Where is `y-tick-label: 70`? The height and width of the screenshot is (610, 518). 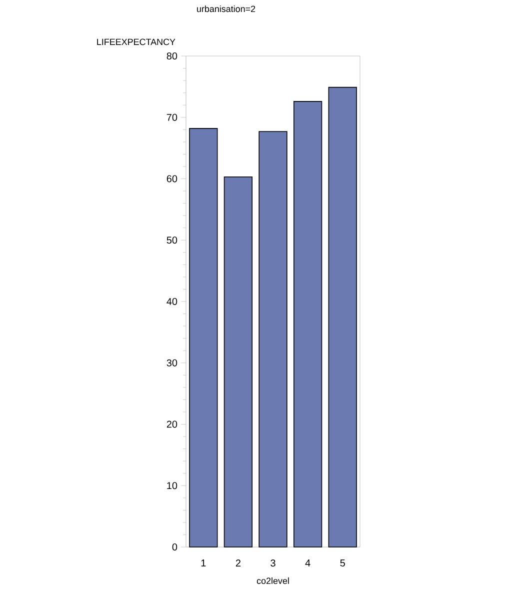
y-tick-label: 70 is located at coordinates (172, 117).